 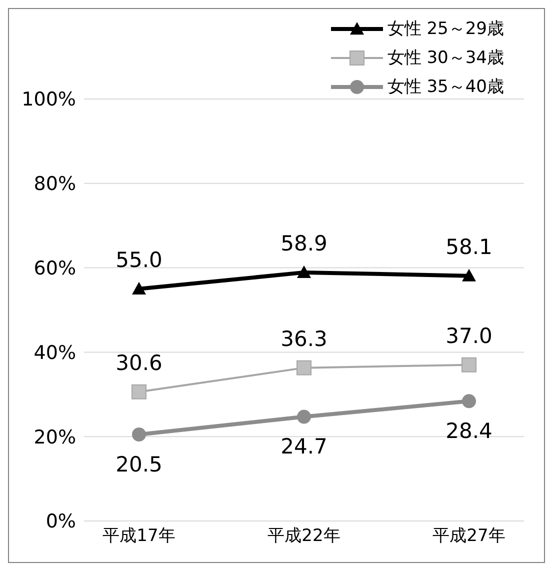 What do you see at coordinates (55, 437) in the screenshot?
I see `y-tick-label: 20%` at bounding box center [55, 437].